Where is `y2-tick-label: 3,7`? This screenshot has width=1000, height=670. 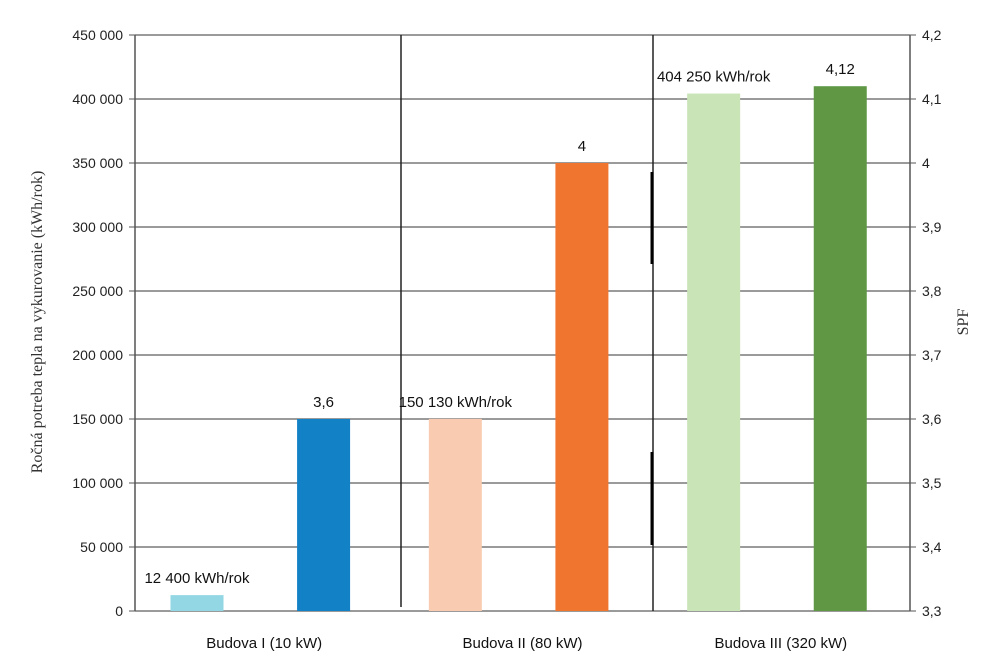 y2-tick-label: 3,7 is located at coordinates (932, 355).